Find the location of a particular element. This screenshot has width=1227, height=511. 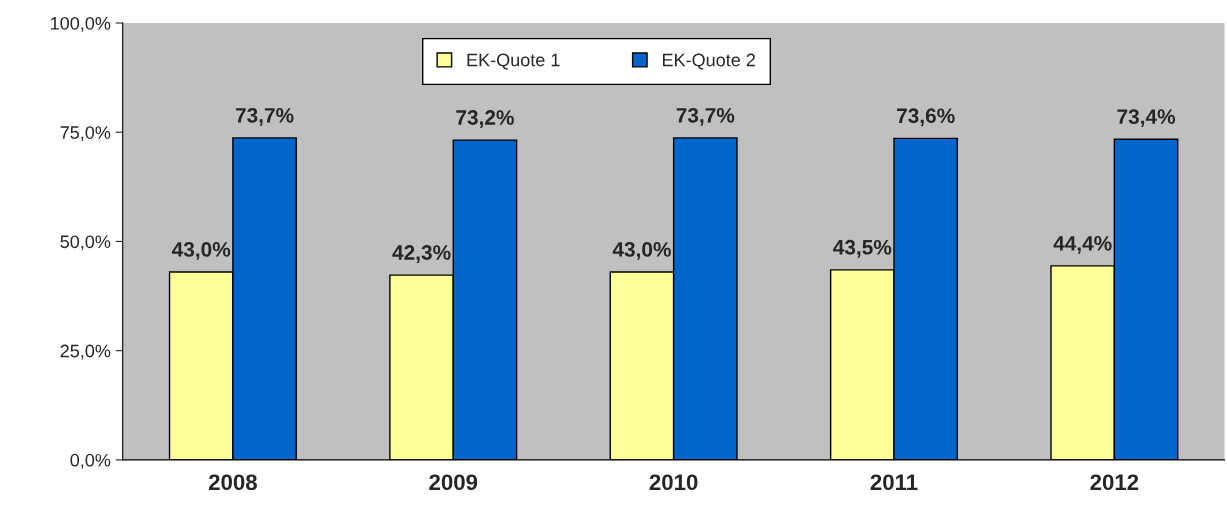

data-label: 73,4% is located at coordinates (1146, 118).